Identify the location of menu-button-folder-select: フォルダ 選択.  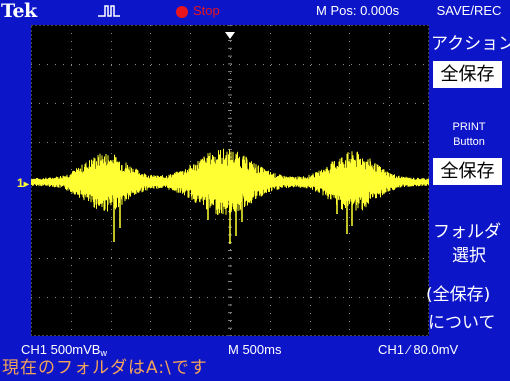
(469, 245).